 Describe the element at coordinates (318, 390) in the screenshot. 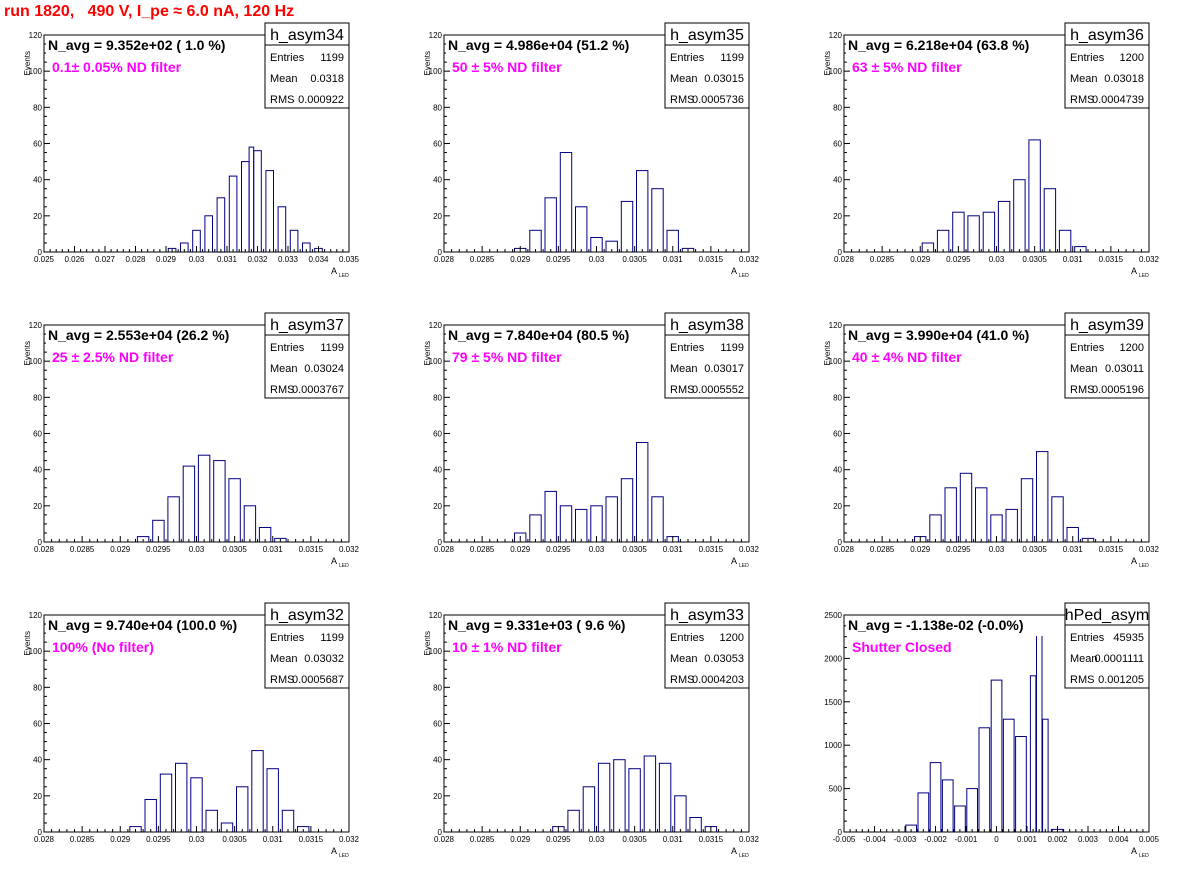

I see `stats-value-rms: 0.0003767` at that location.